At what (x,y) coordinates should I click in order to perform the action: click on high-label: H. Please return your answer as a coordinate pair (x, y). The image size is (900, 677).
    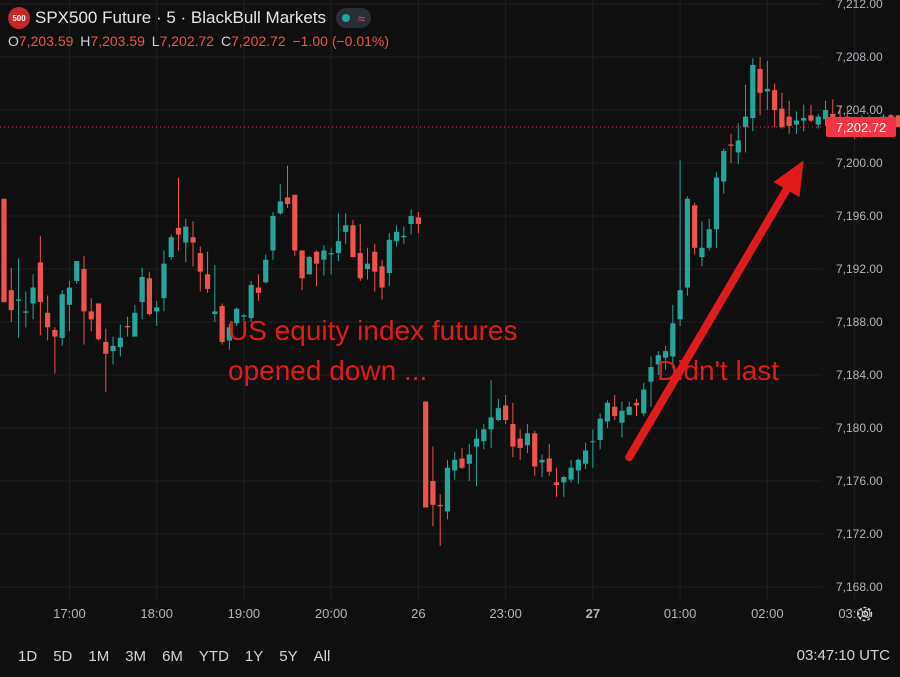
    Looking at the image, I should click on (85, 41).